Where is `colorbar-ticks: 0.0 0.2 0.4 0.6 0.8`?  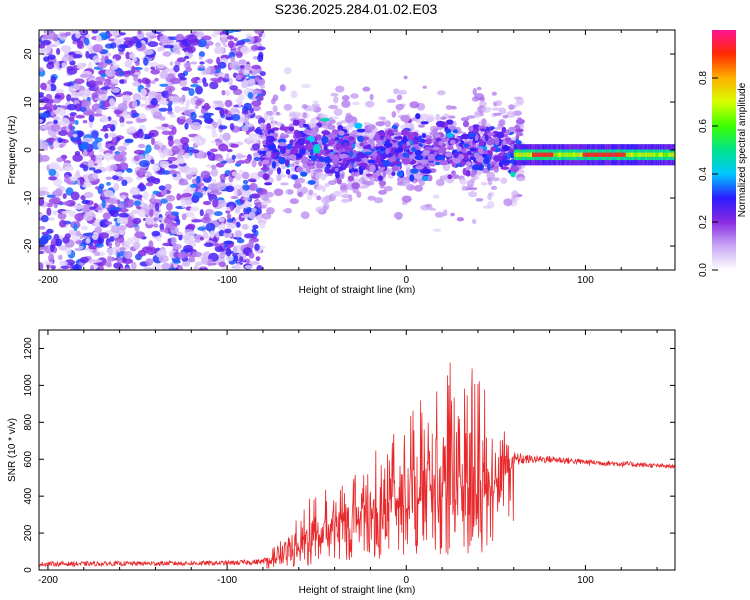
colorbar-ticks: 0.0 0.2 0.4 0.6 0.8 is located at coordinates (708, 174).